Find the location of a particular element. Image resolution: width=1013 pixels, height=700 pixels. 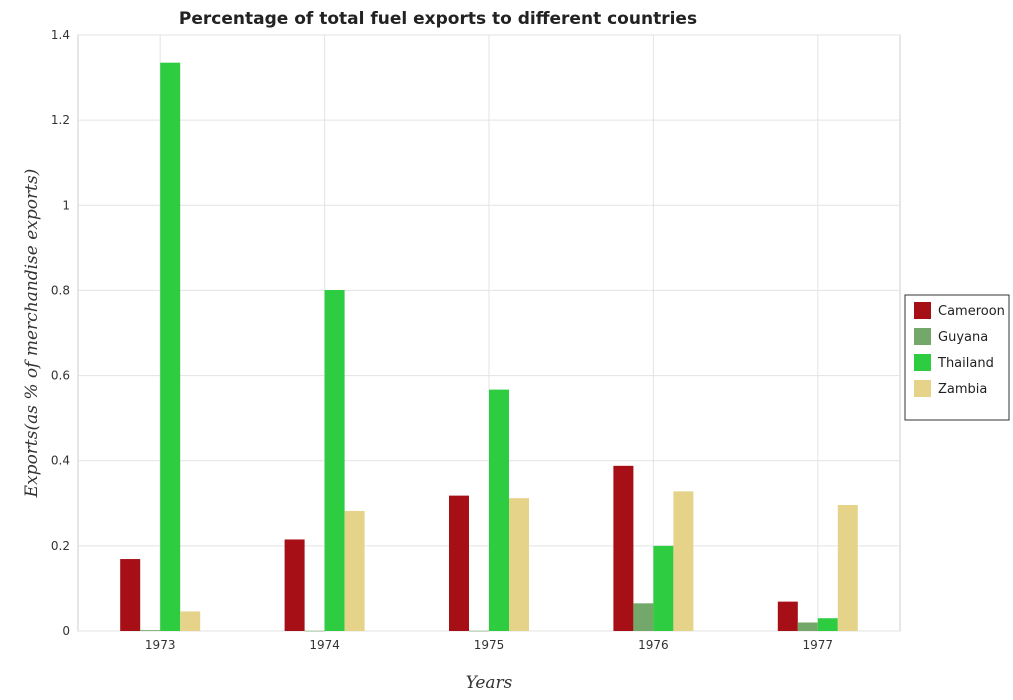

bar-cameroon-1973 is located at coordinates (130, 595).